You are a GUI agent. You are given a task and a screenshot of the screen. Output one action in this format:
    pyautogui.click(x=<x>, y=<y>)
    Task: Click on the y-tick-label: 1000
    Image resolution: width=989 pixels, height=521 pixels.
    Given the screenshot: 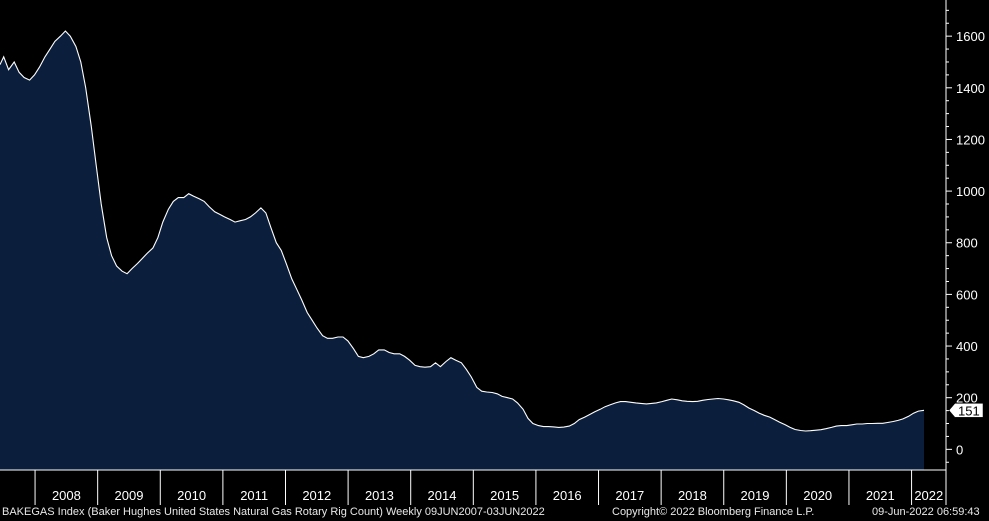 What is the action you would take?
    pyautogui.click(x=970, y=191)
    